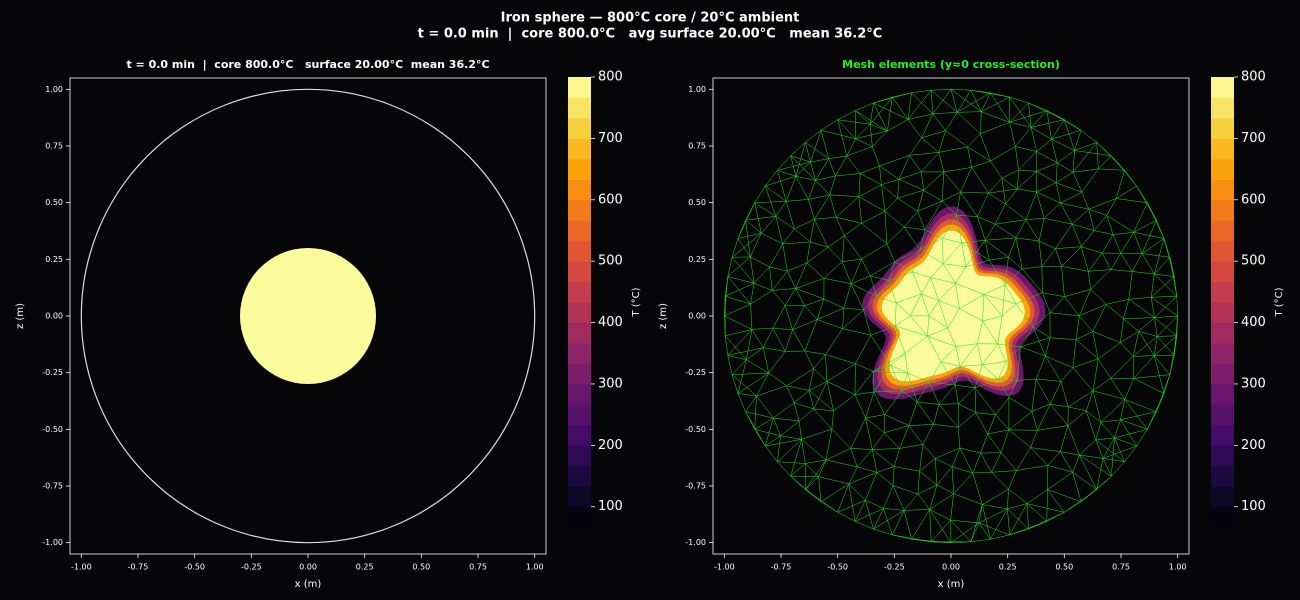 This screenshot has width=1300, height=600. I want to click on core-region, so click(308, 316).